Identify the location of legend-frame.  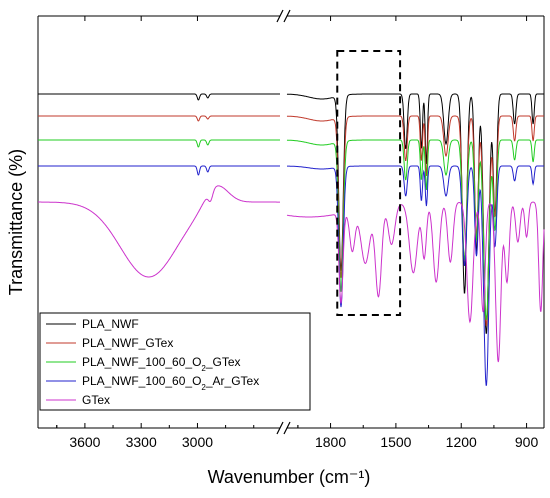
(175, 361).